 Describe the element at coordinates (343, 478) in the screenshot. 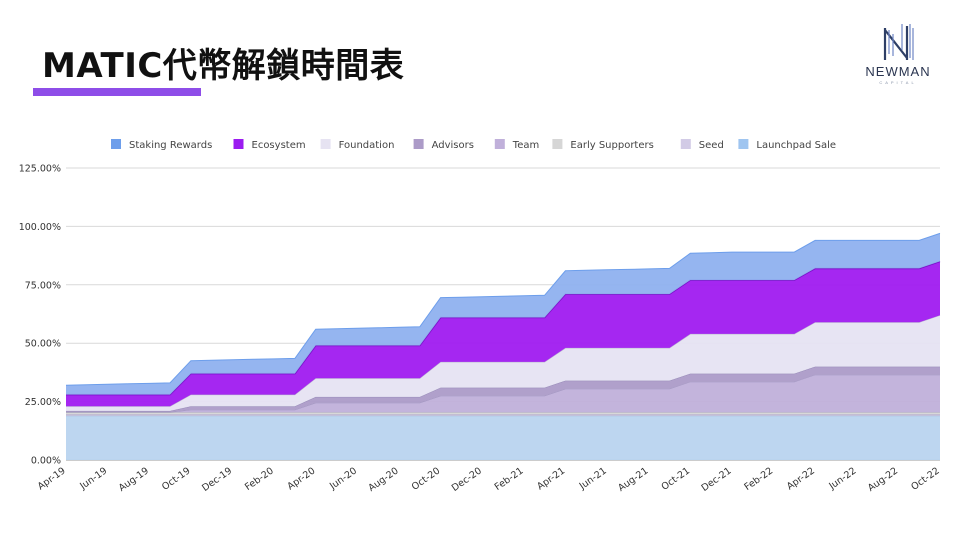

I see `x-tick-label: Jun-20` at that location.